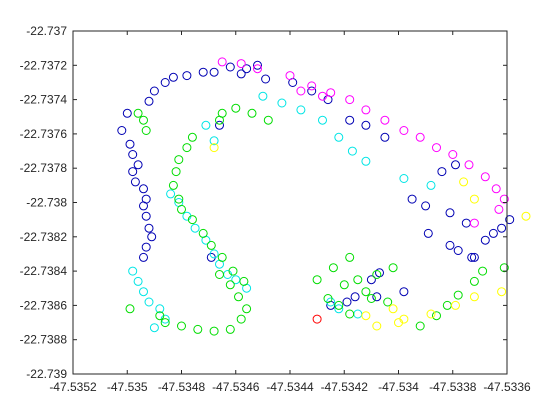  What do you see at coordinates (44, 65) in the screenshot?
I see `y-tick-label: -22.7372` at bounding box center [44, 65].